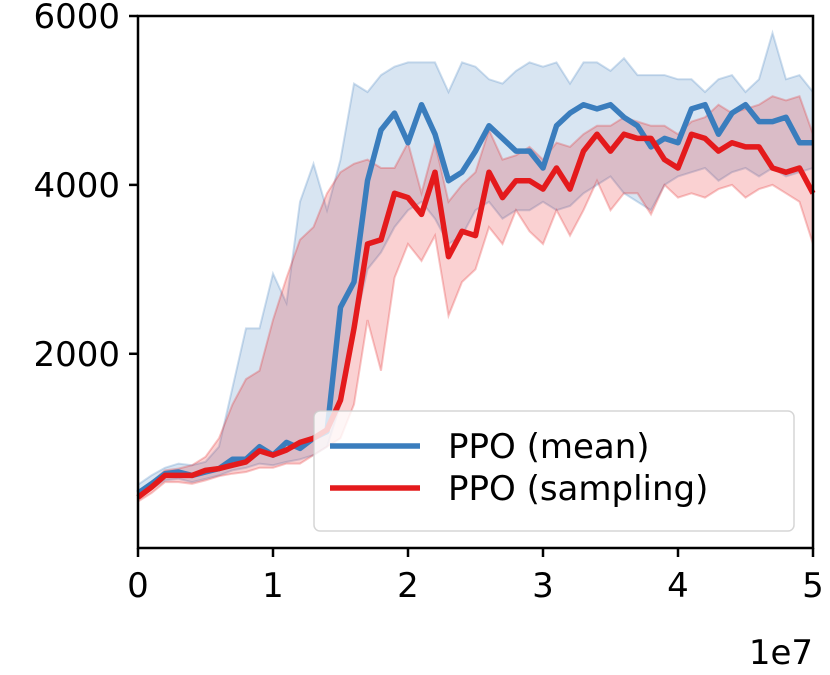 This screenshot has height=675, width=830. I want to click on y-axis: 2000 4000 6000, so click(85, 187).